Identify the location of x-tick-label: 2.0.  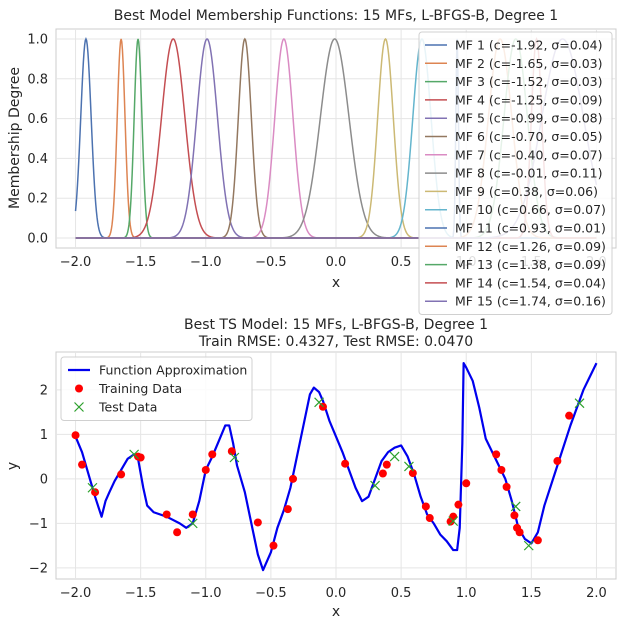
(596, 593).